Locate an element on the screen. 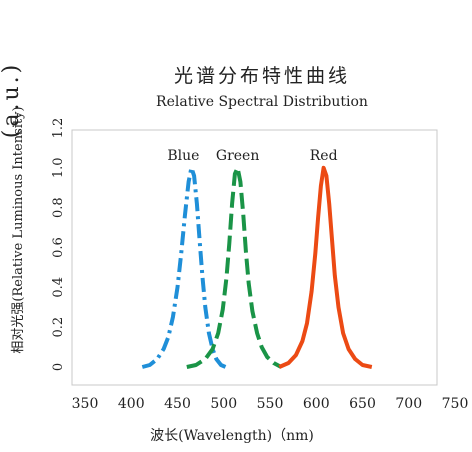 The width and height of the screenshot is (472, 452). y-tick-label: 0.8 is located at coordinates (58, 207).